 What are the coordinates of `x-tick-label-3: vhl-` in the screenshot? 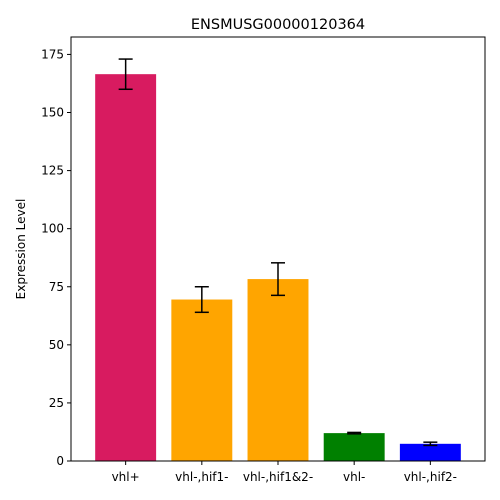 It's located at (354, 477).